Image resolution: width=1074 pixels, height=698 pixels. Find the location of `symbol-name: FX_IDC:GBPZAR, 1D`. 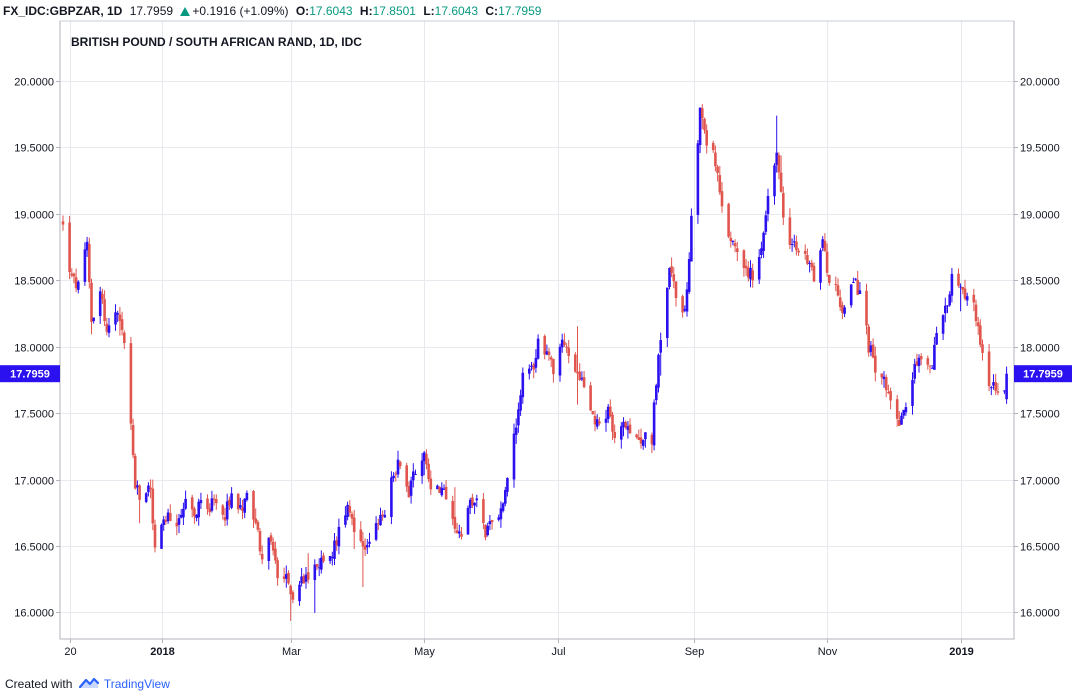

symbol-name: FX_IDC:GBPZAR, 1D is located at coordinates (63, 11).